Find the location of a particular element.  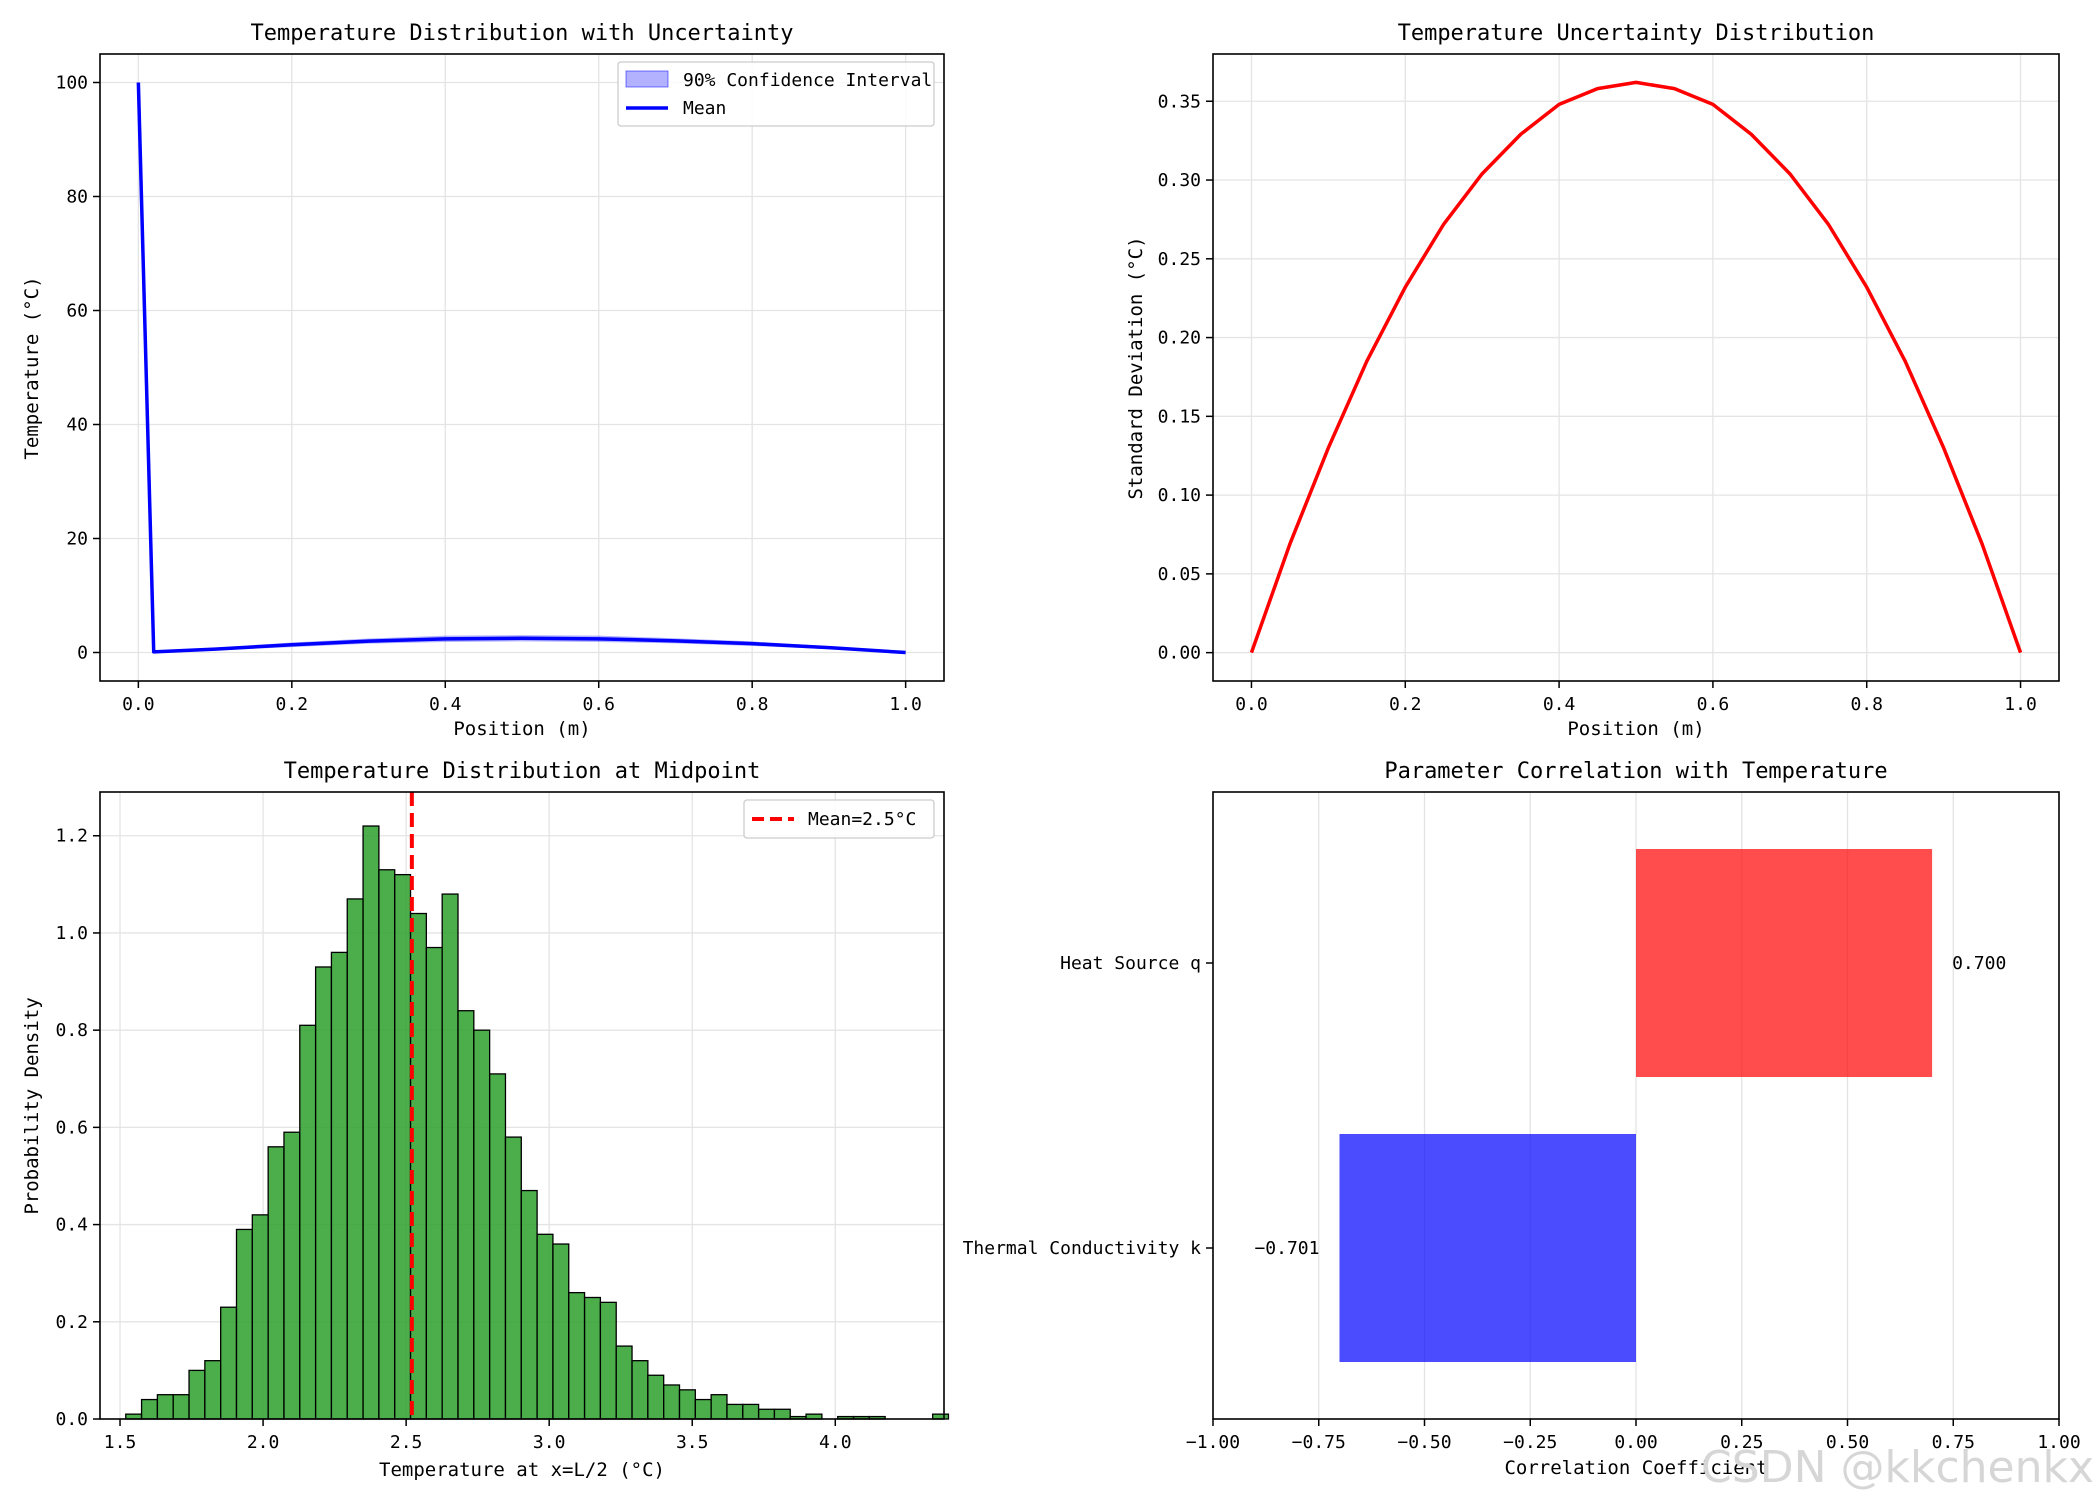

legend-swatch-ci is located at coordinates (647, 79).